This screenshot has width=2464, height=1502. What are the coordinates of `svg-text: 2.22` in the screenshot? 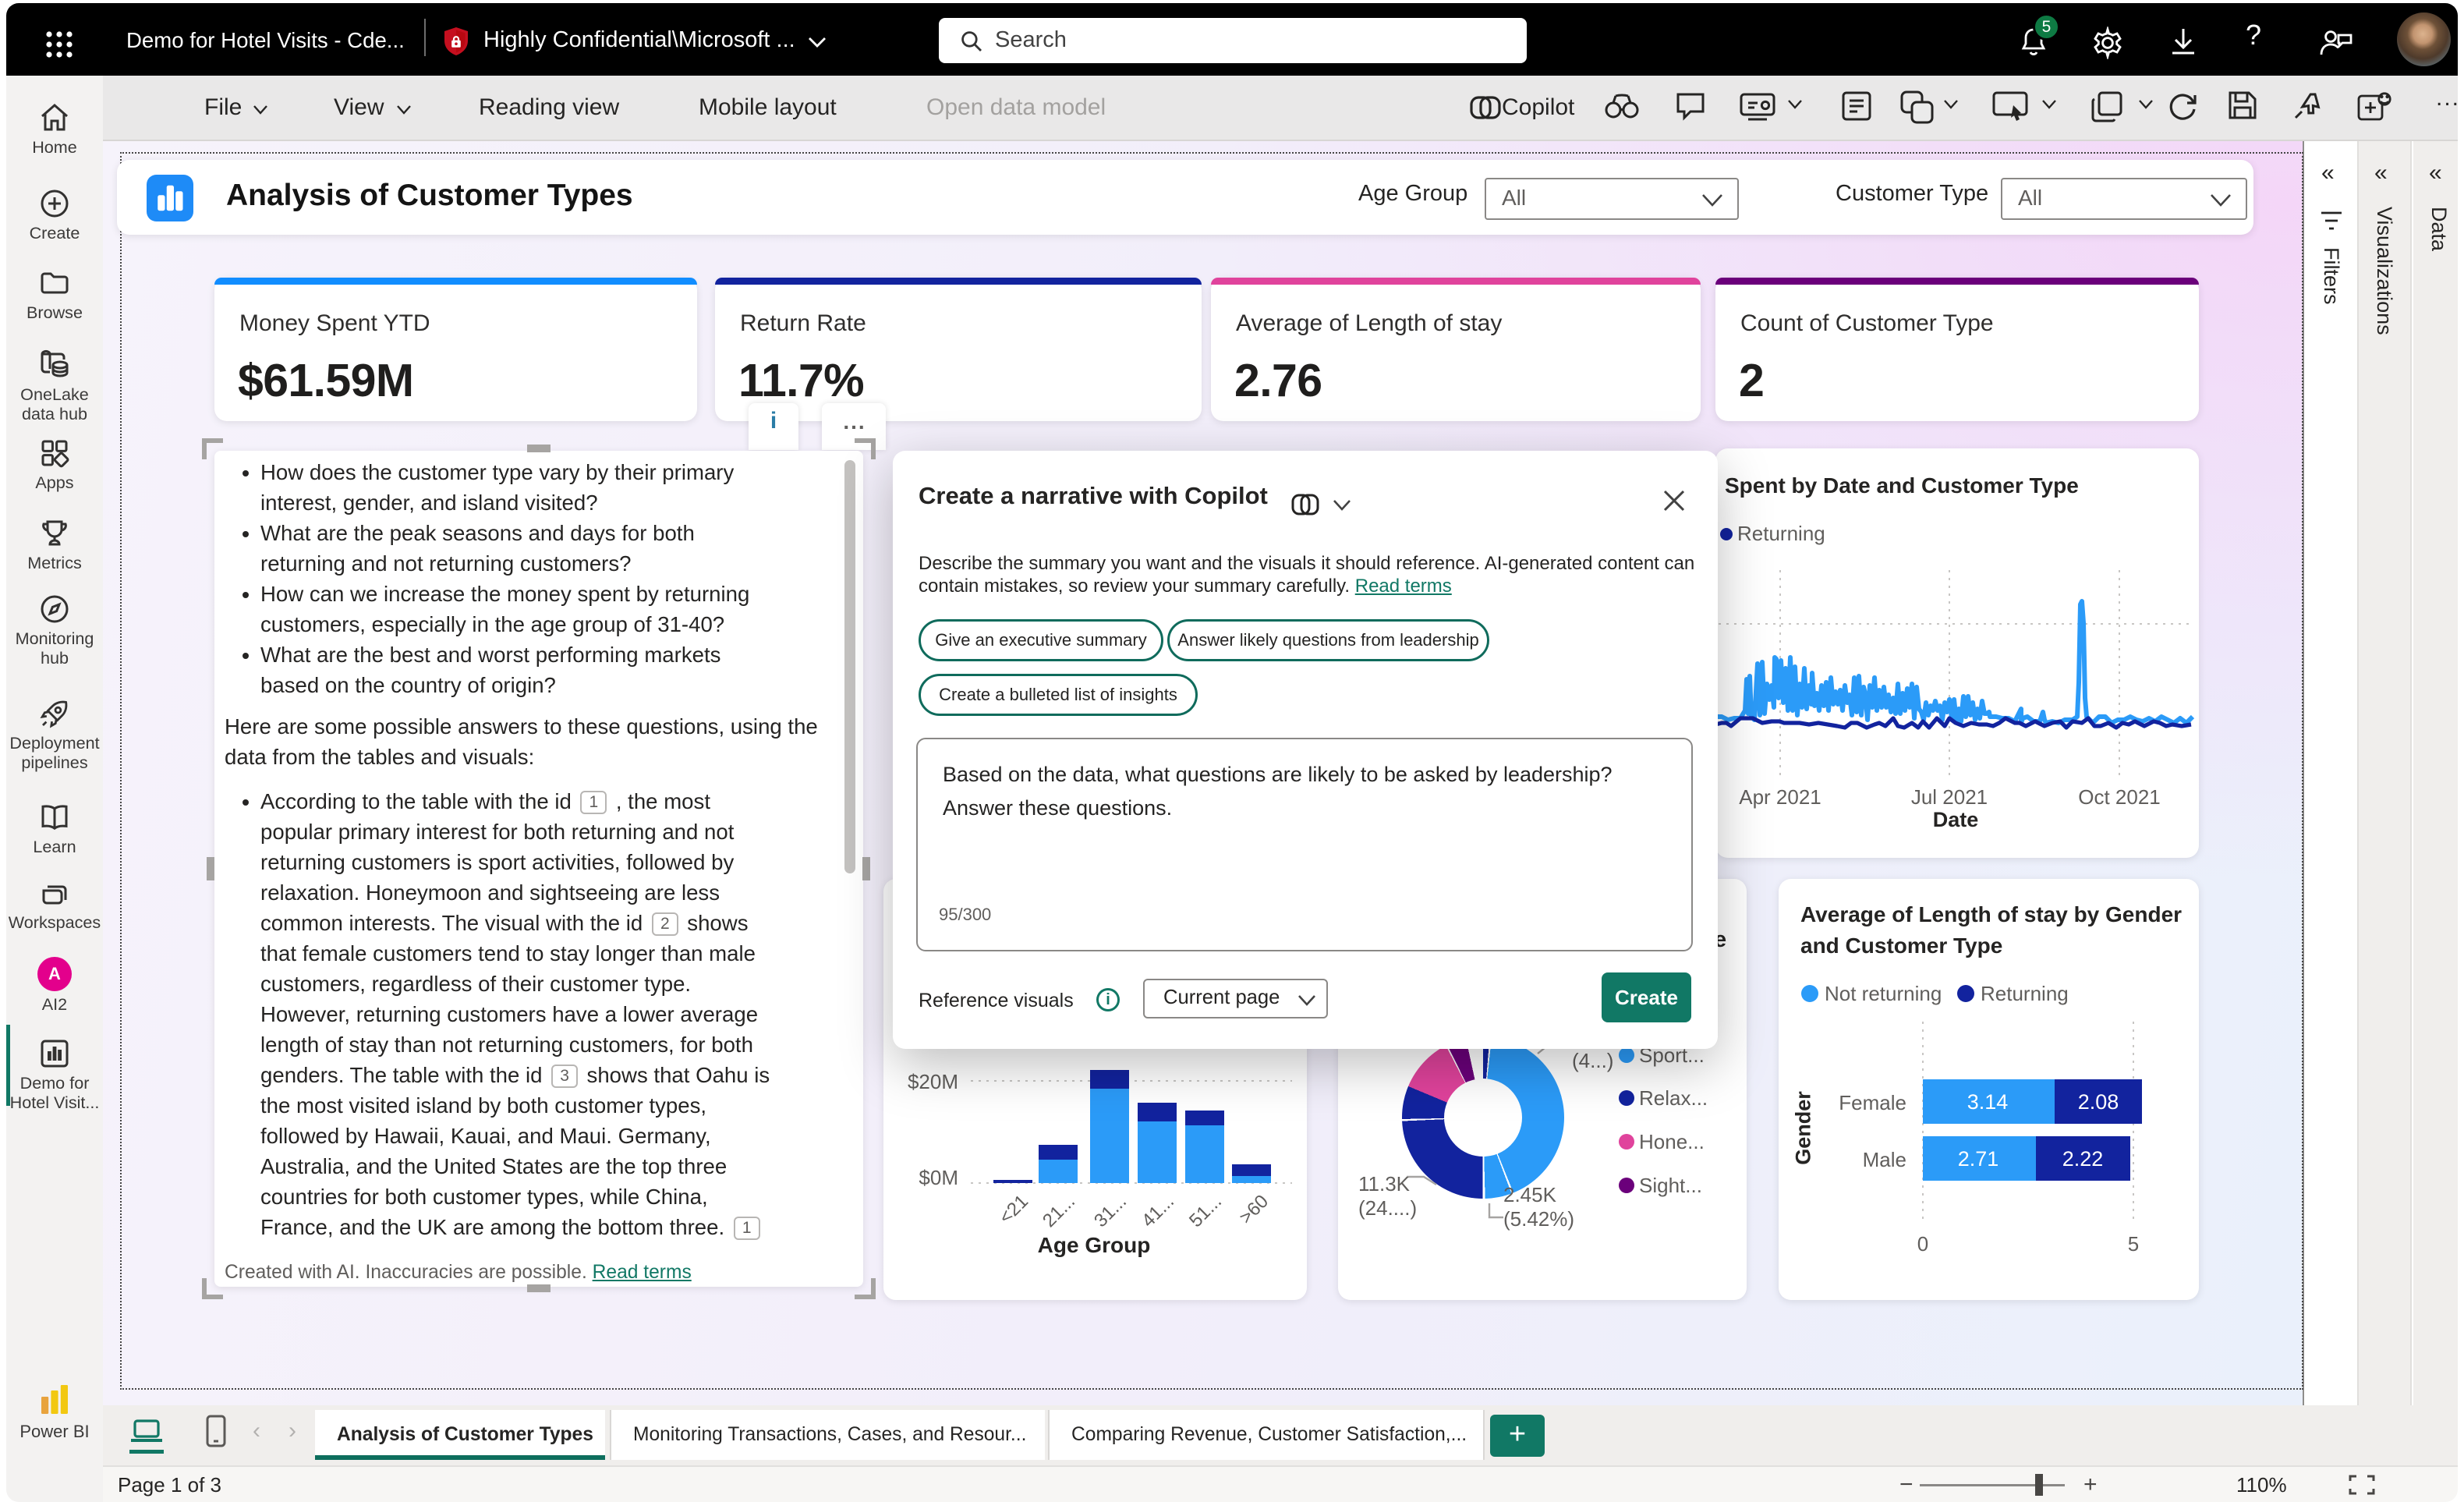 It's located at (2083, 1159).